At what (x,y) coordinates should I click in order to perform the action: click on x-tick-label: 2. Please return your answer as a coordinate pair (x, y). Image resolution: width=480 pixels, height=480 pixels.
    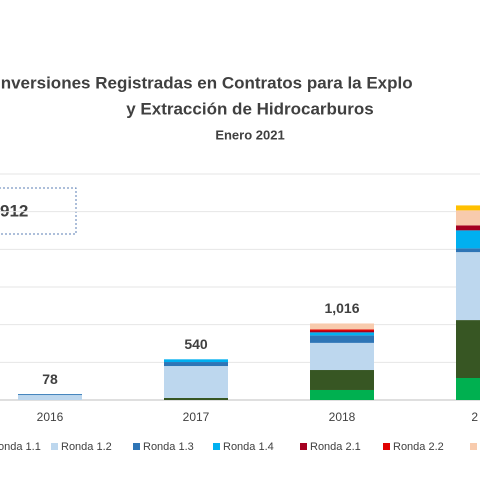
    Looking at the image, I should click on (474, 417).